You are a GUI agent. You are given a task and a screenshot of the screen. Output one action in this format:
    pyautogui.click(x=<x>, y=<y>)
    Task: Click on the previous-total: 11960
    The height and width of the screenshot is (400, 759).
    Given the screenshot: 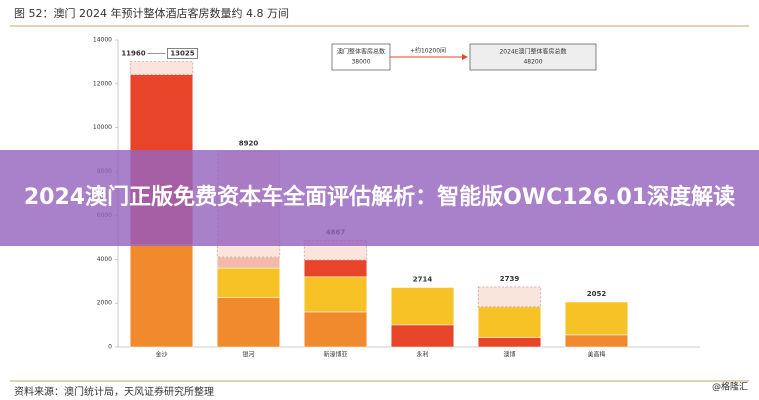 What is the action you would take?
    pyautogui.click(x=133, y=53)
    